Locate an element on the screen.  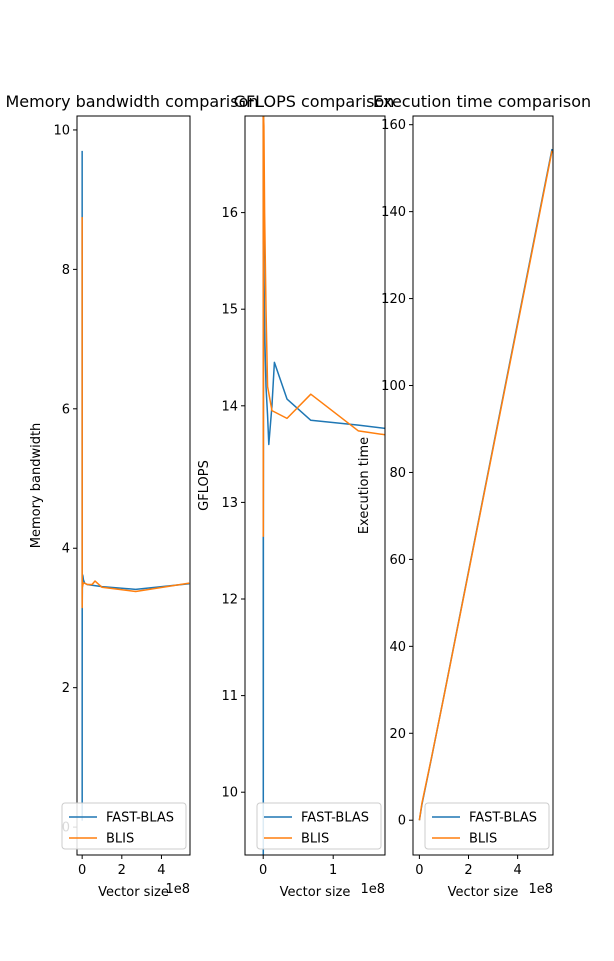
y-tick-label: 16 is located at coordinates (229, 213).